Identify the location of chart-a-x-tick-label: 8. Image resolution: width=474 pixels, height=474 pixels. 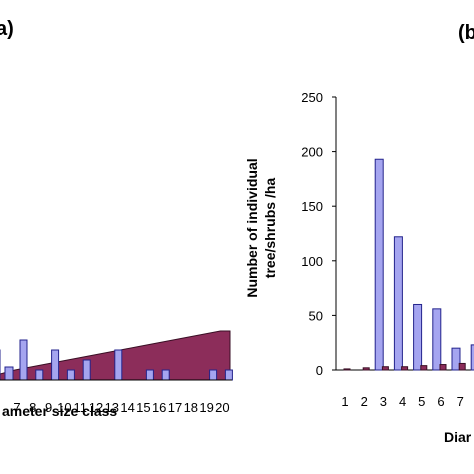
(32, 407).